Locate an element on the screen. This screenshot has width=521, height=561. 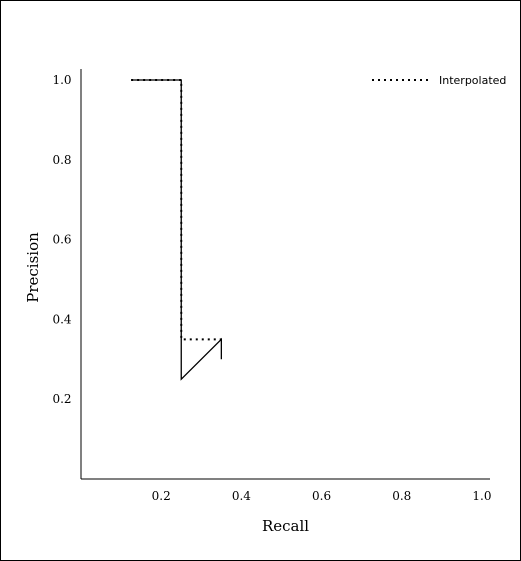
y-tick-label: 0.4 is located at coordinates (61, 319).